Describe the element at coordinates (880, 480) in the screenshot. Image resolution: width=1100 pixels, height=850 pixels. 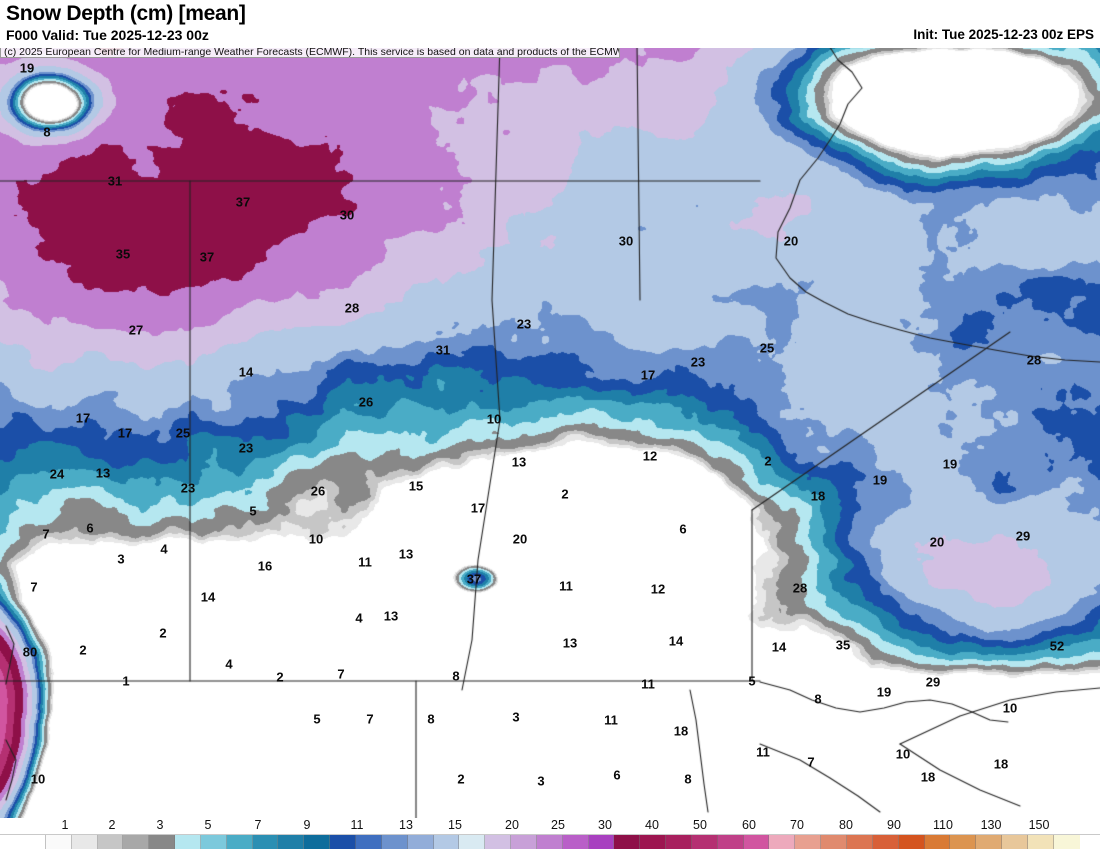
I see `contour-value-label: 19` at that location.